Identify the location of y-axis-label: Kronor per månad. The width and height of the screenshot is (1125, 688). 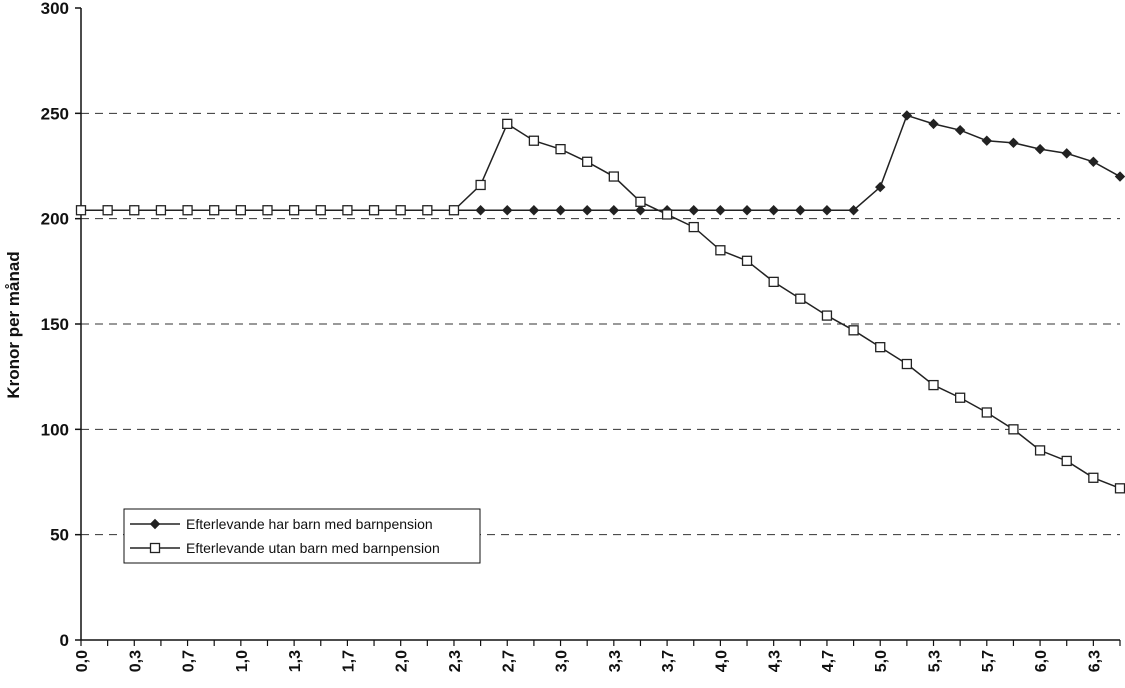
(13, 324).